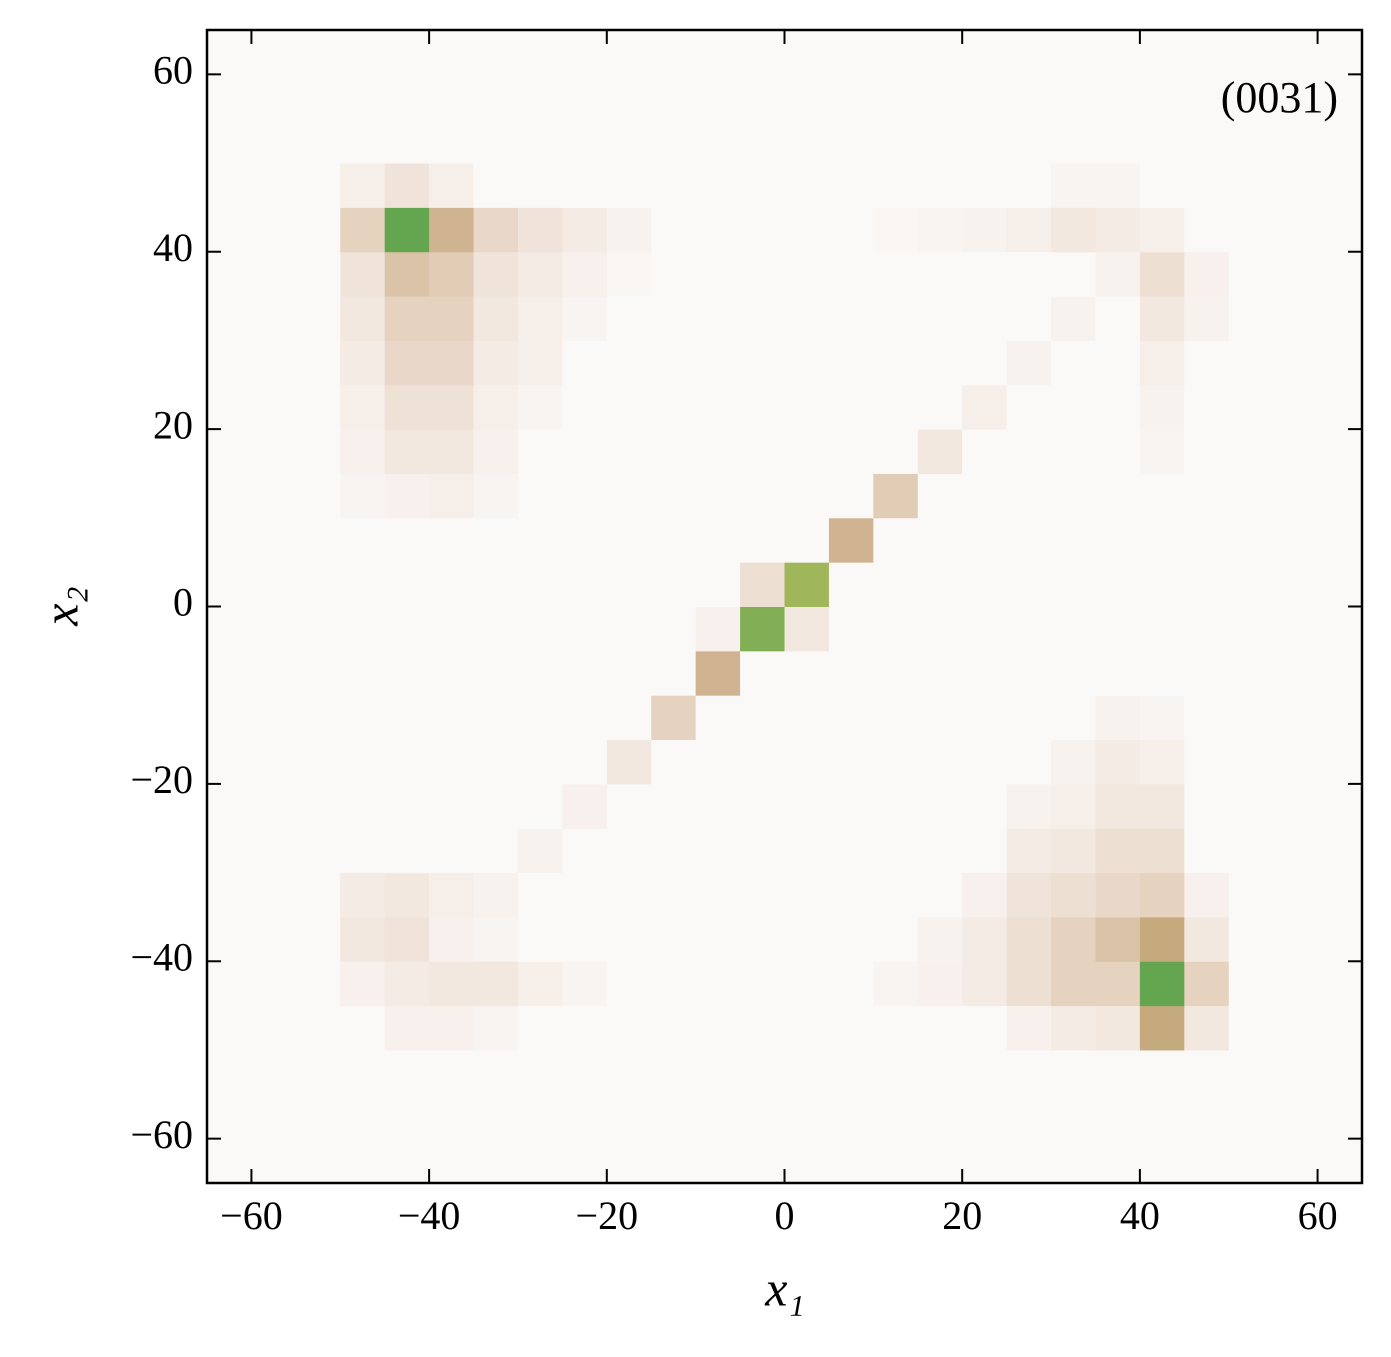  Describe the element at coordinates (161, 1134) in the screenshot. I see `y-tick-label: −60` at that location.